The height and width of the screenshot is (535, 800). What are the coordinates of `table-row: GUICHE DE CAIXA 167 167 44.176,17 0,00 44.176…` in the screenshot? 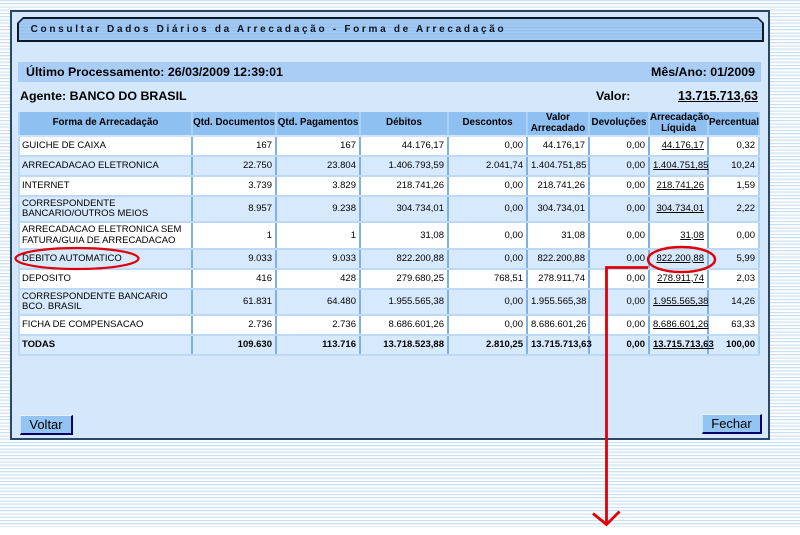 It's located at (389, 146).